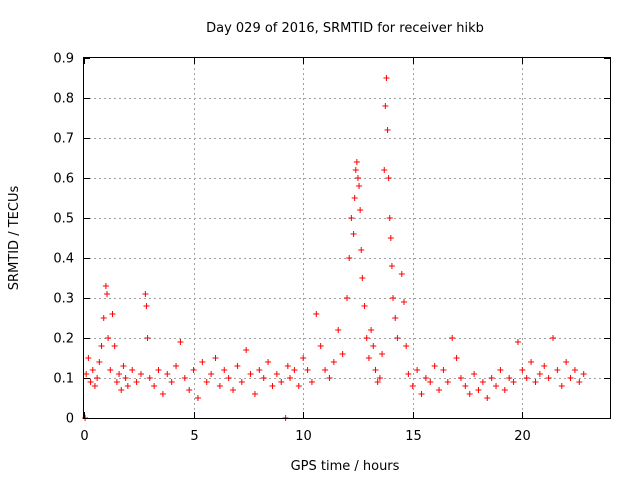 The width and height of the screenshot is (640, 480). Describe the element at coordinates (63, 299) in the screenshot. I see `y-tick-label: 0.3` at that location.